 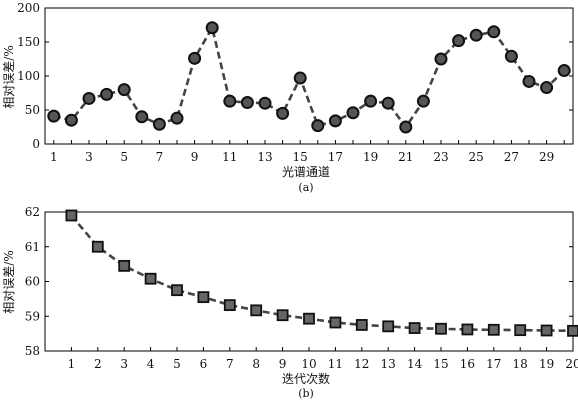 I want to click on x-tick-label: 12, so click(x=361, y=364).